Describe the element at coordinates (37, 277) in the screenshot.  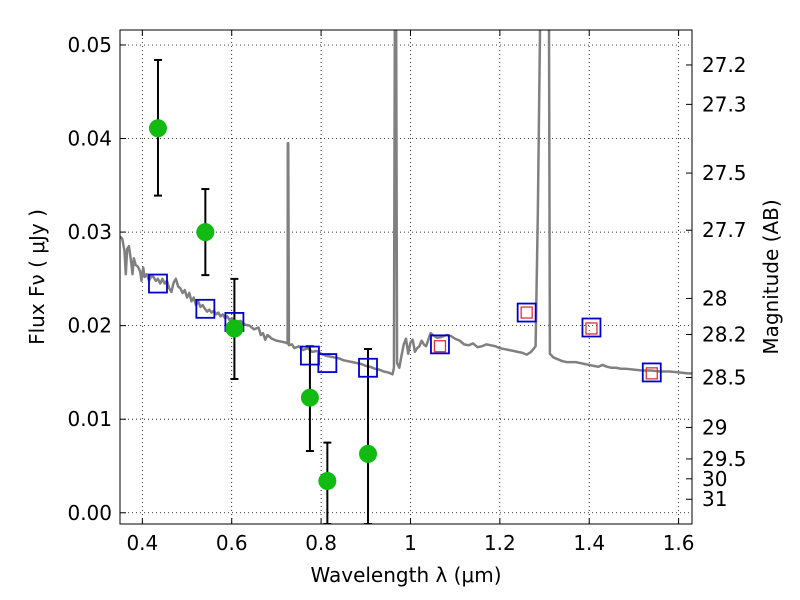
I see `y-axis-label: Flux Fν ( μJy )` at that location.